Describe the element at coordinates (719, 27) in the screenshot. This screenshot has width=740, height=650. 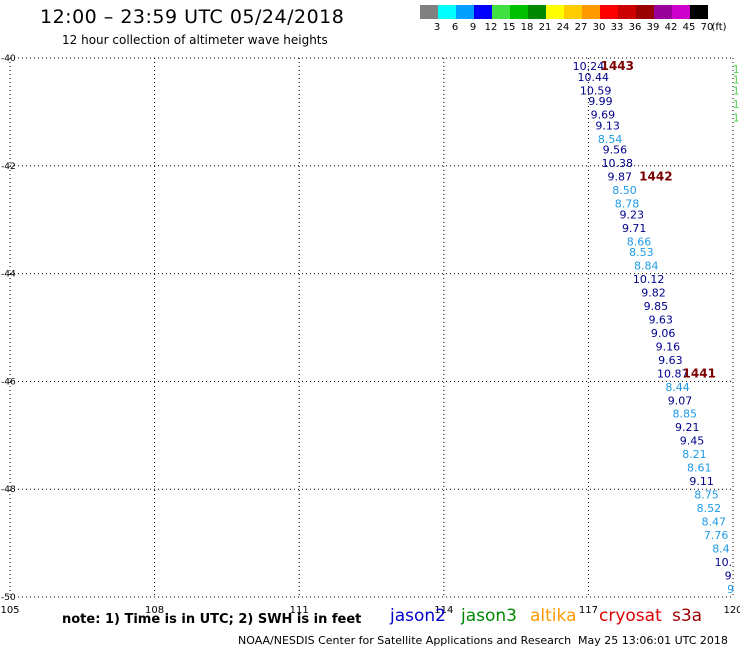
I see `legend-unit: (ft)` at that location.